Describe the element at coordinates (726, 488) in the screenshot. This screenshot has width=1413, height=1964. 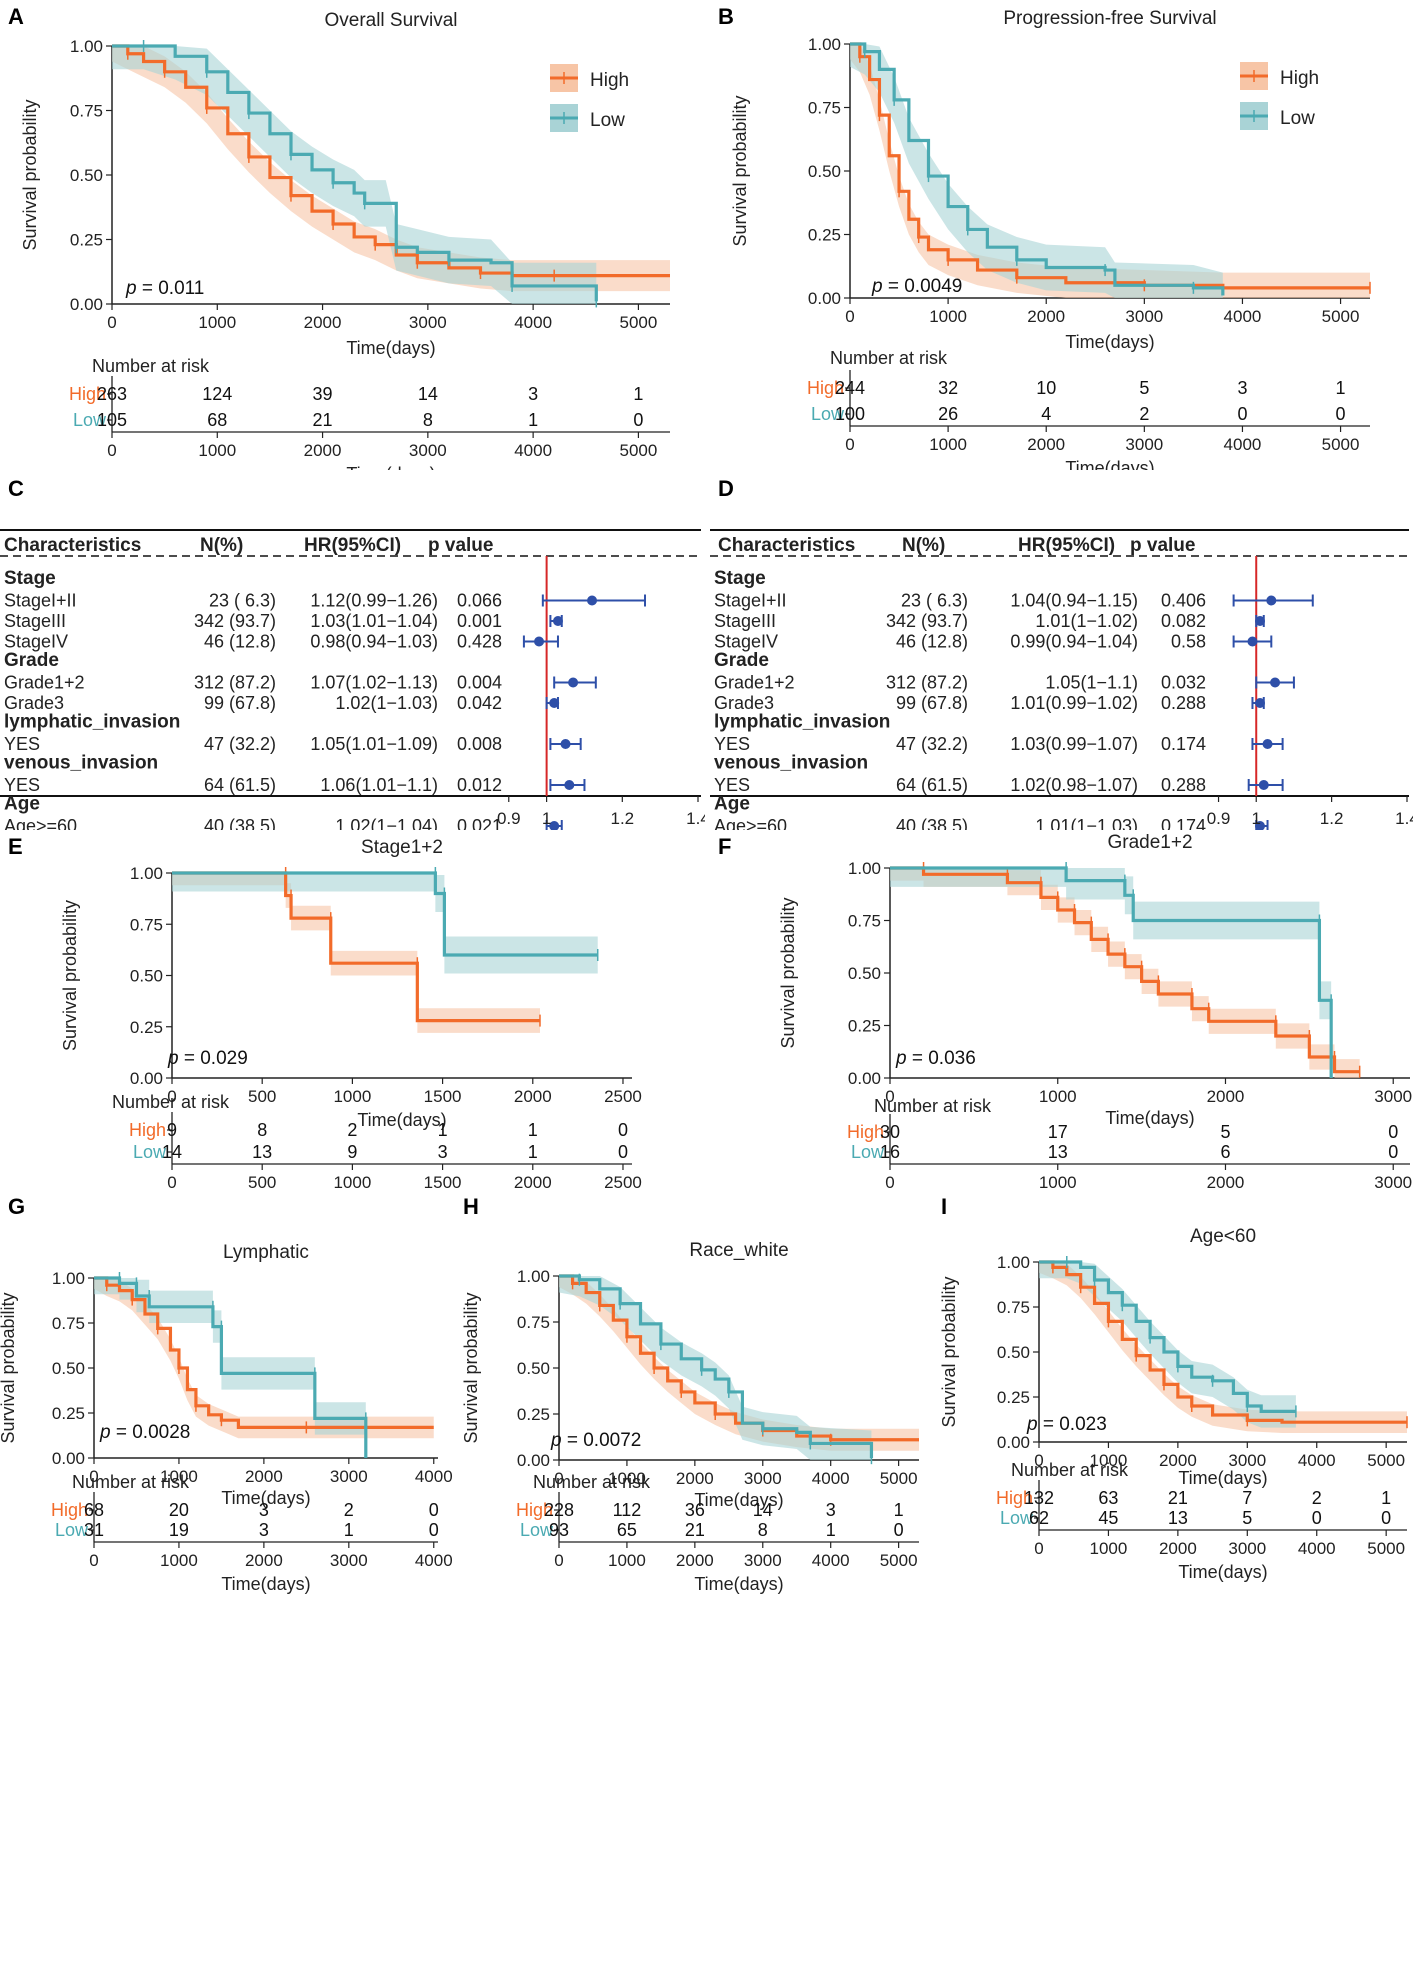
I see `panel-letter: D` at that location.